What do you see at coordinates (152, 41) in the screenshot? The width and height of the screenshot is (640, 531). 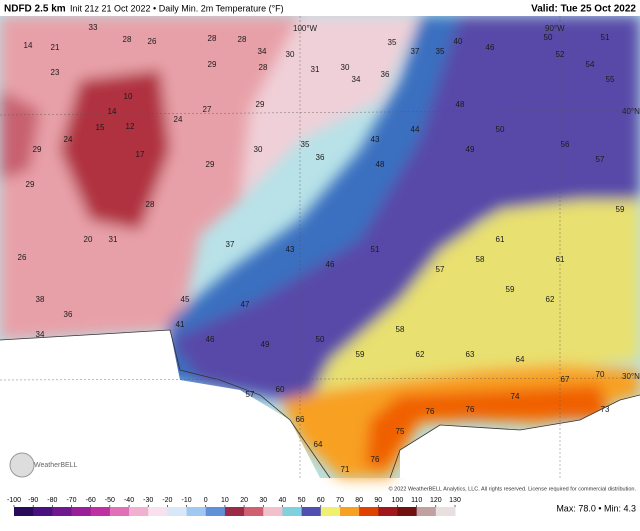 I see `station-value: 26` at bounding box center [152, 41].